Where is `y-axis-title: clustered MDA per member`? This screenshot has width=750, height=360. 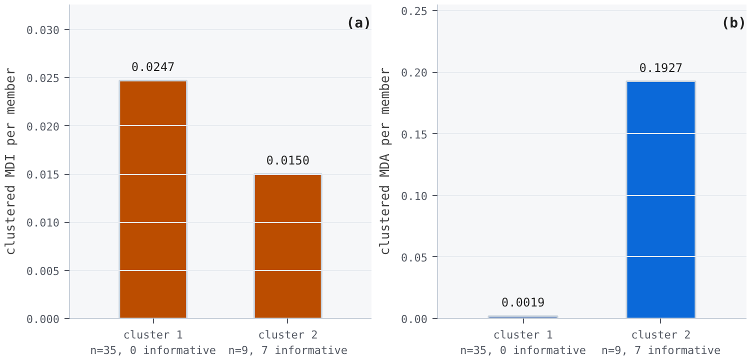 y-axis-title: clustered MDA per member is located at coordinates (386, 161).